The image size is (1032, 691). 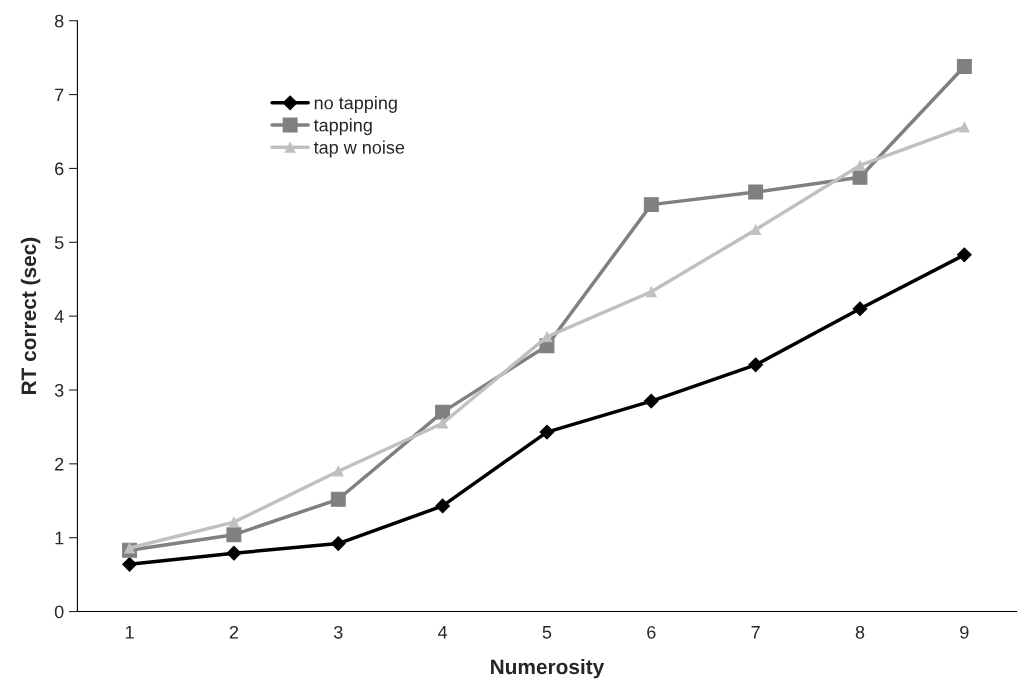 I want to click on y-tick-label: 8, so click(x=59, y=21).